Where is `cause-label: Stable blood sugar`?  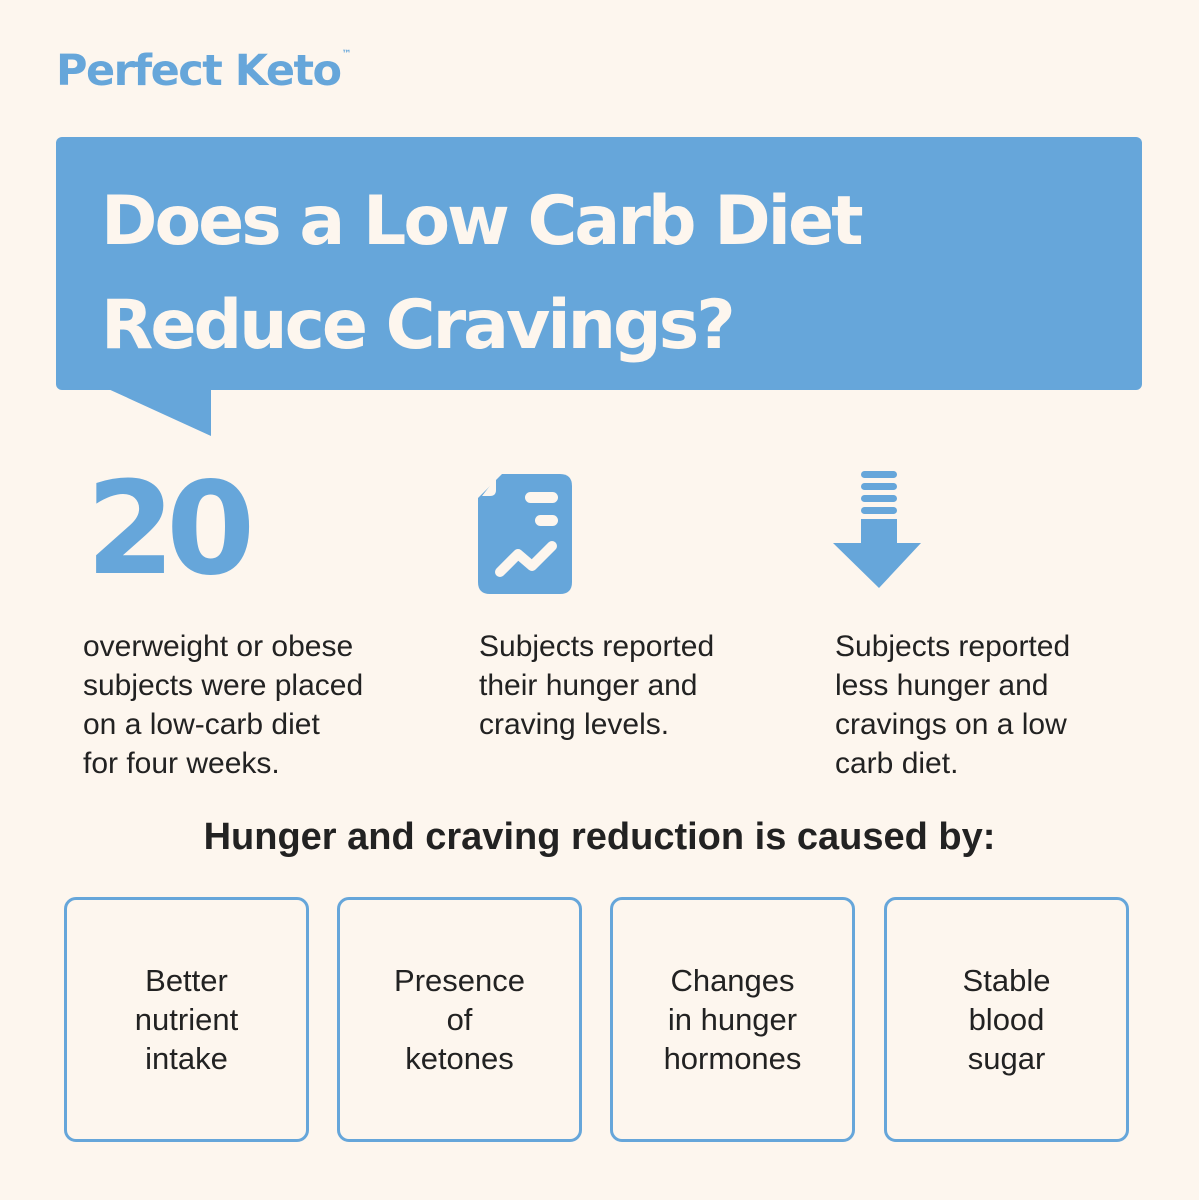 cause-label: Stable blood sugar is located at coordinates (1006, 1019).